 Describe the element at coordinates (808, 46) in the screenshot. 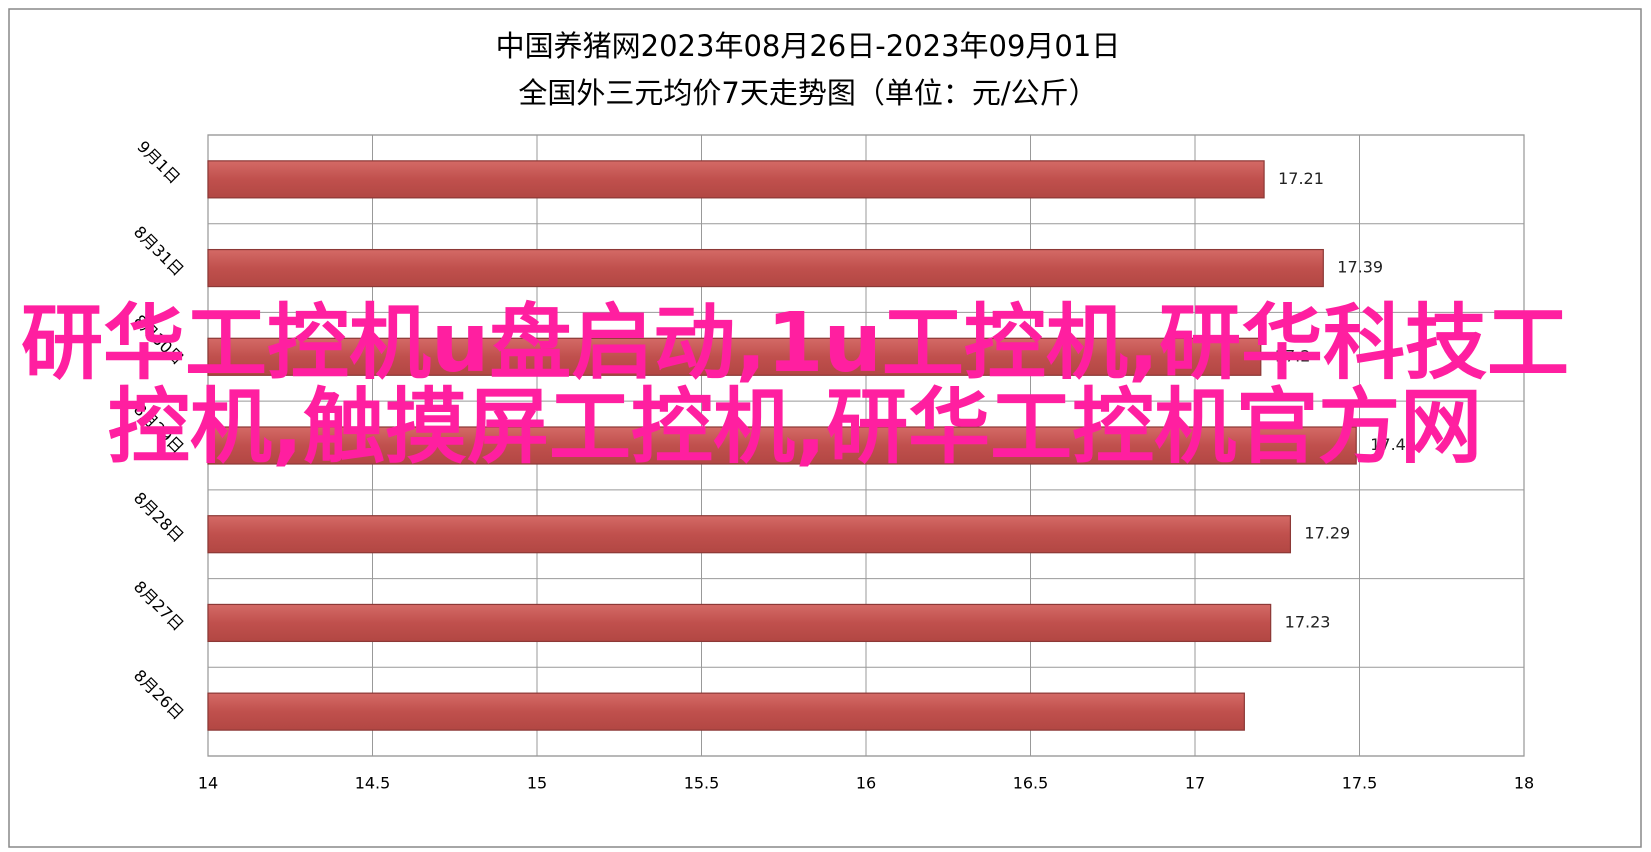

I see `chart-title: 中国养猪网2023年08月26日-2023年09月01日` at that location.